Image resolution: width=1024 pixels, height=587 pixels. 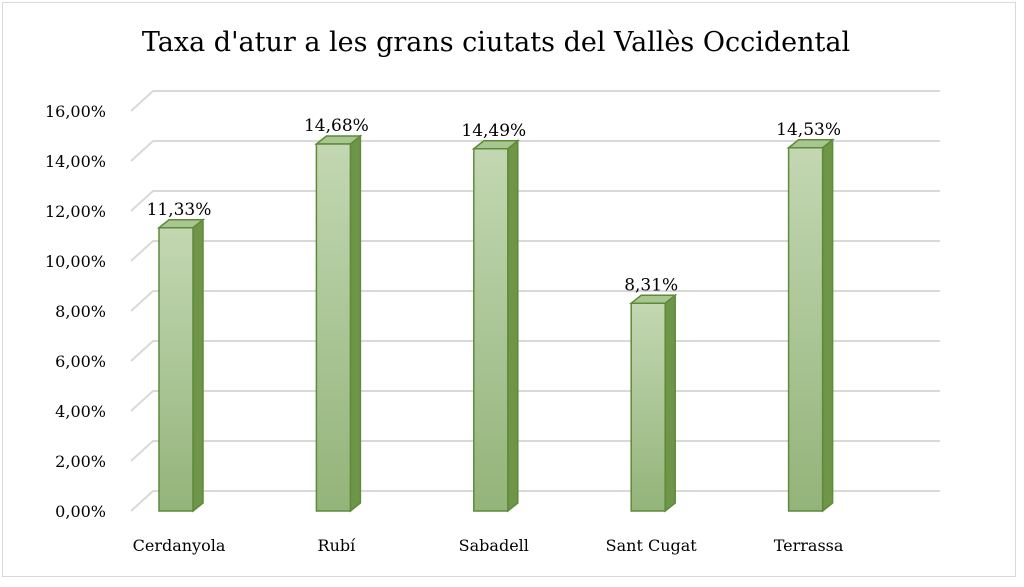 What do you see at coordinates (651, 285) in the screenshot?
I see `data-label: 8,31%` at bounding box center [651, 285].